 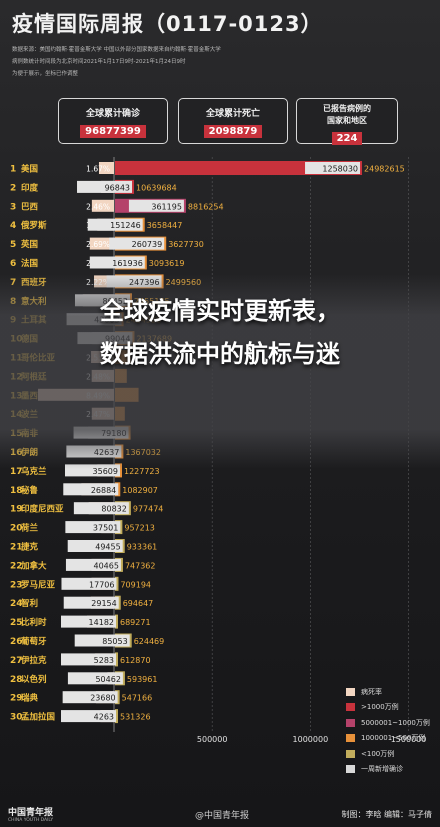 I want to click on weekly-new-label: 35609, so click(x=105, y=471).